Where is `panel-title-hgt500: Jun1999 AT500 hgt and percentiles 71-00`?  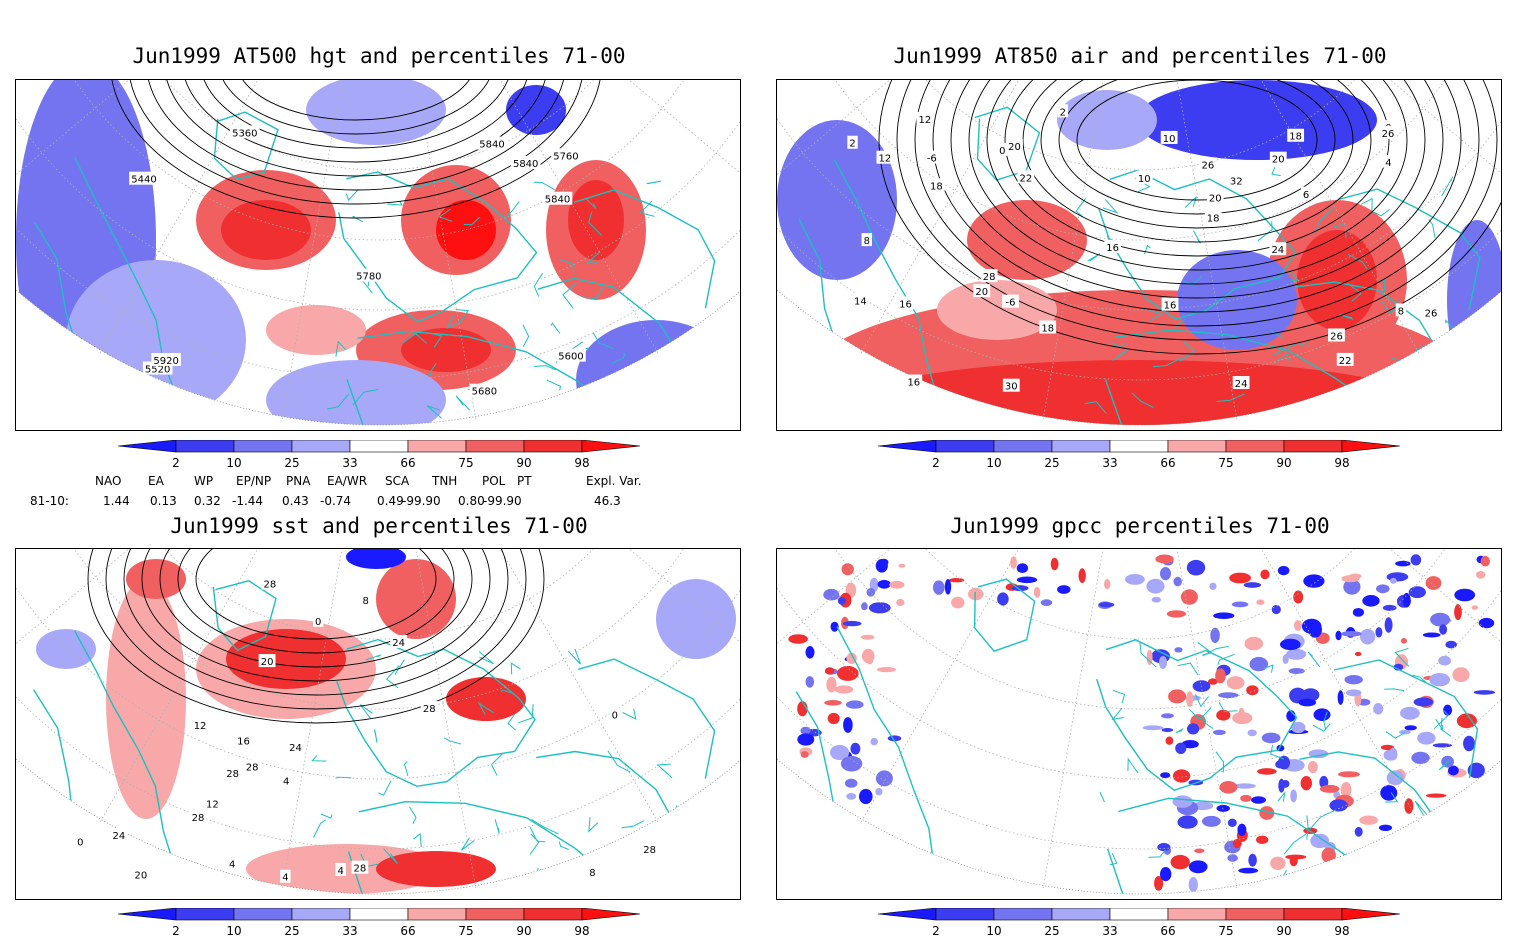
panel-title-hgt500: Jun1999 AT500 hgt and percentiles 71-00 is located at coordinates (379, 56).